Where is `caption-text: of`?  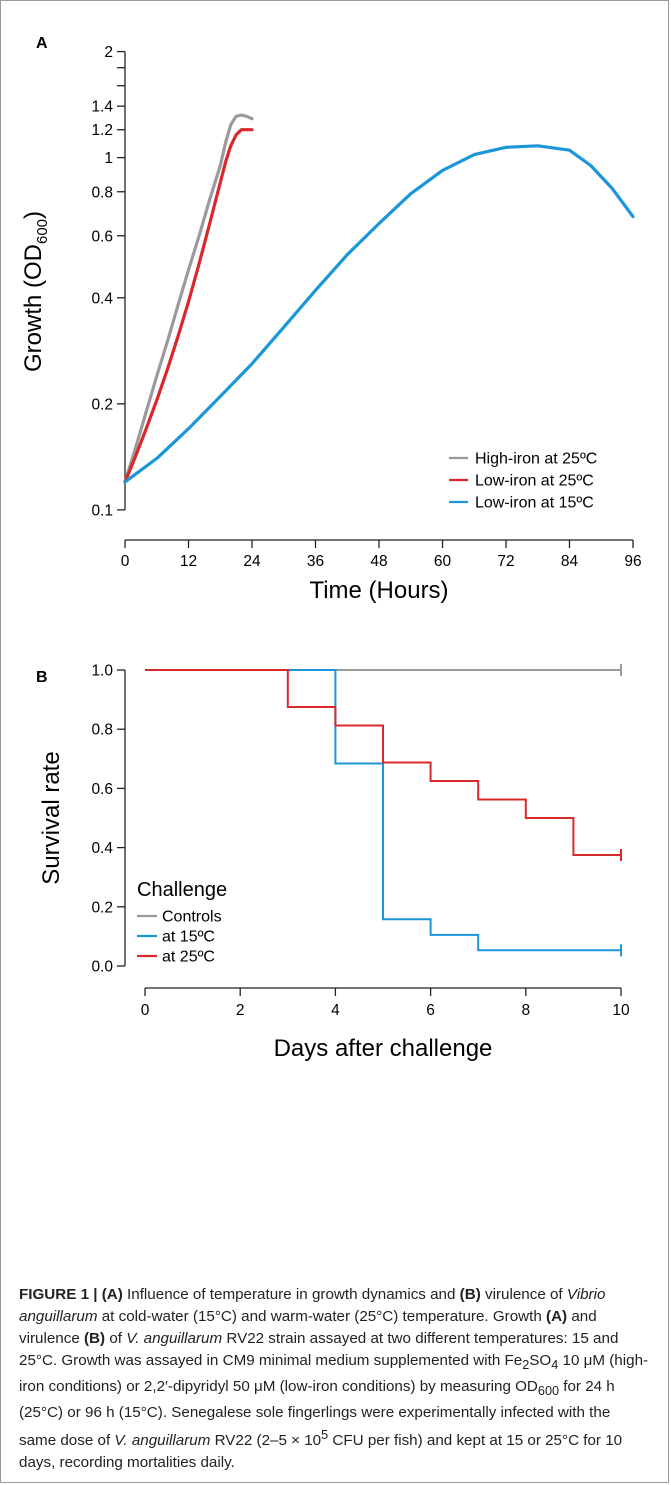
caption-text: of is located at coordinates (116, 1338).